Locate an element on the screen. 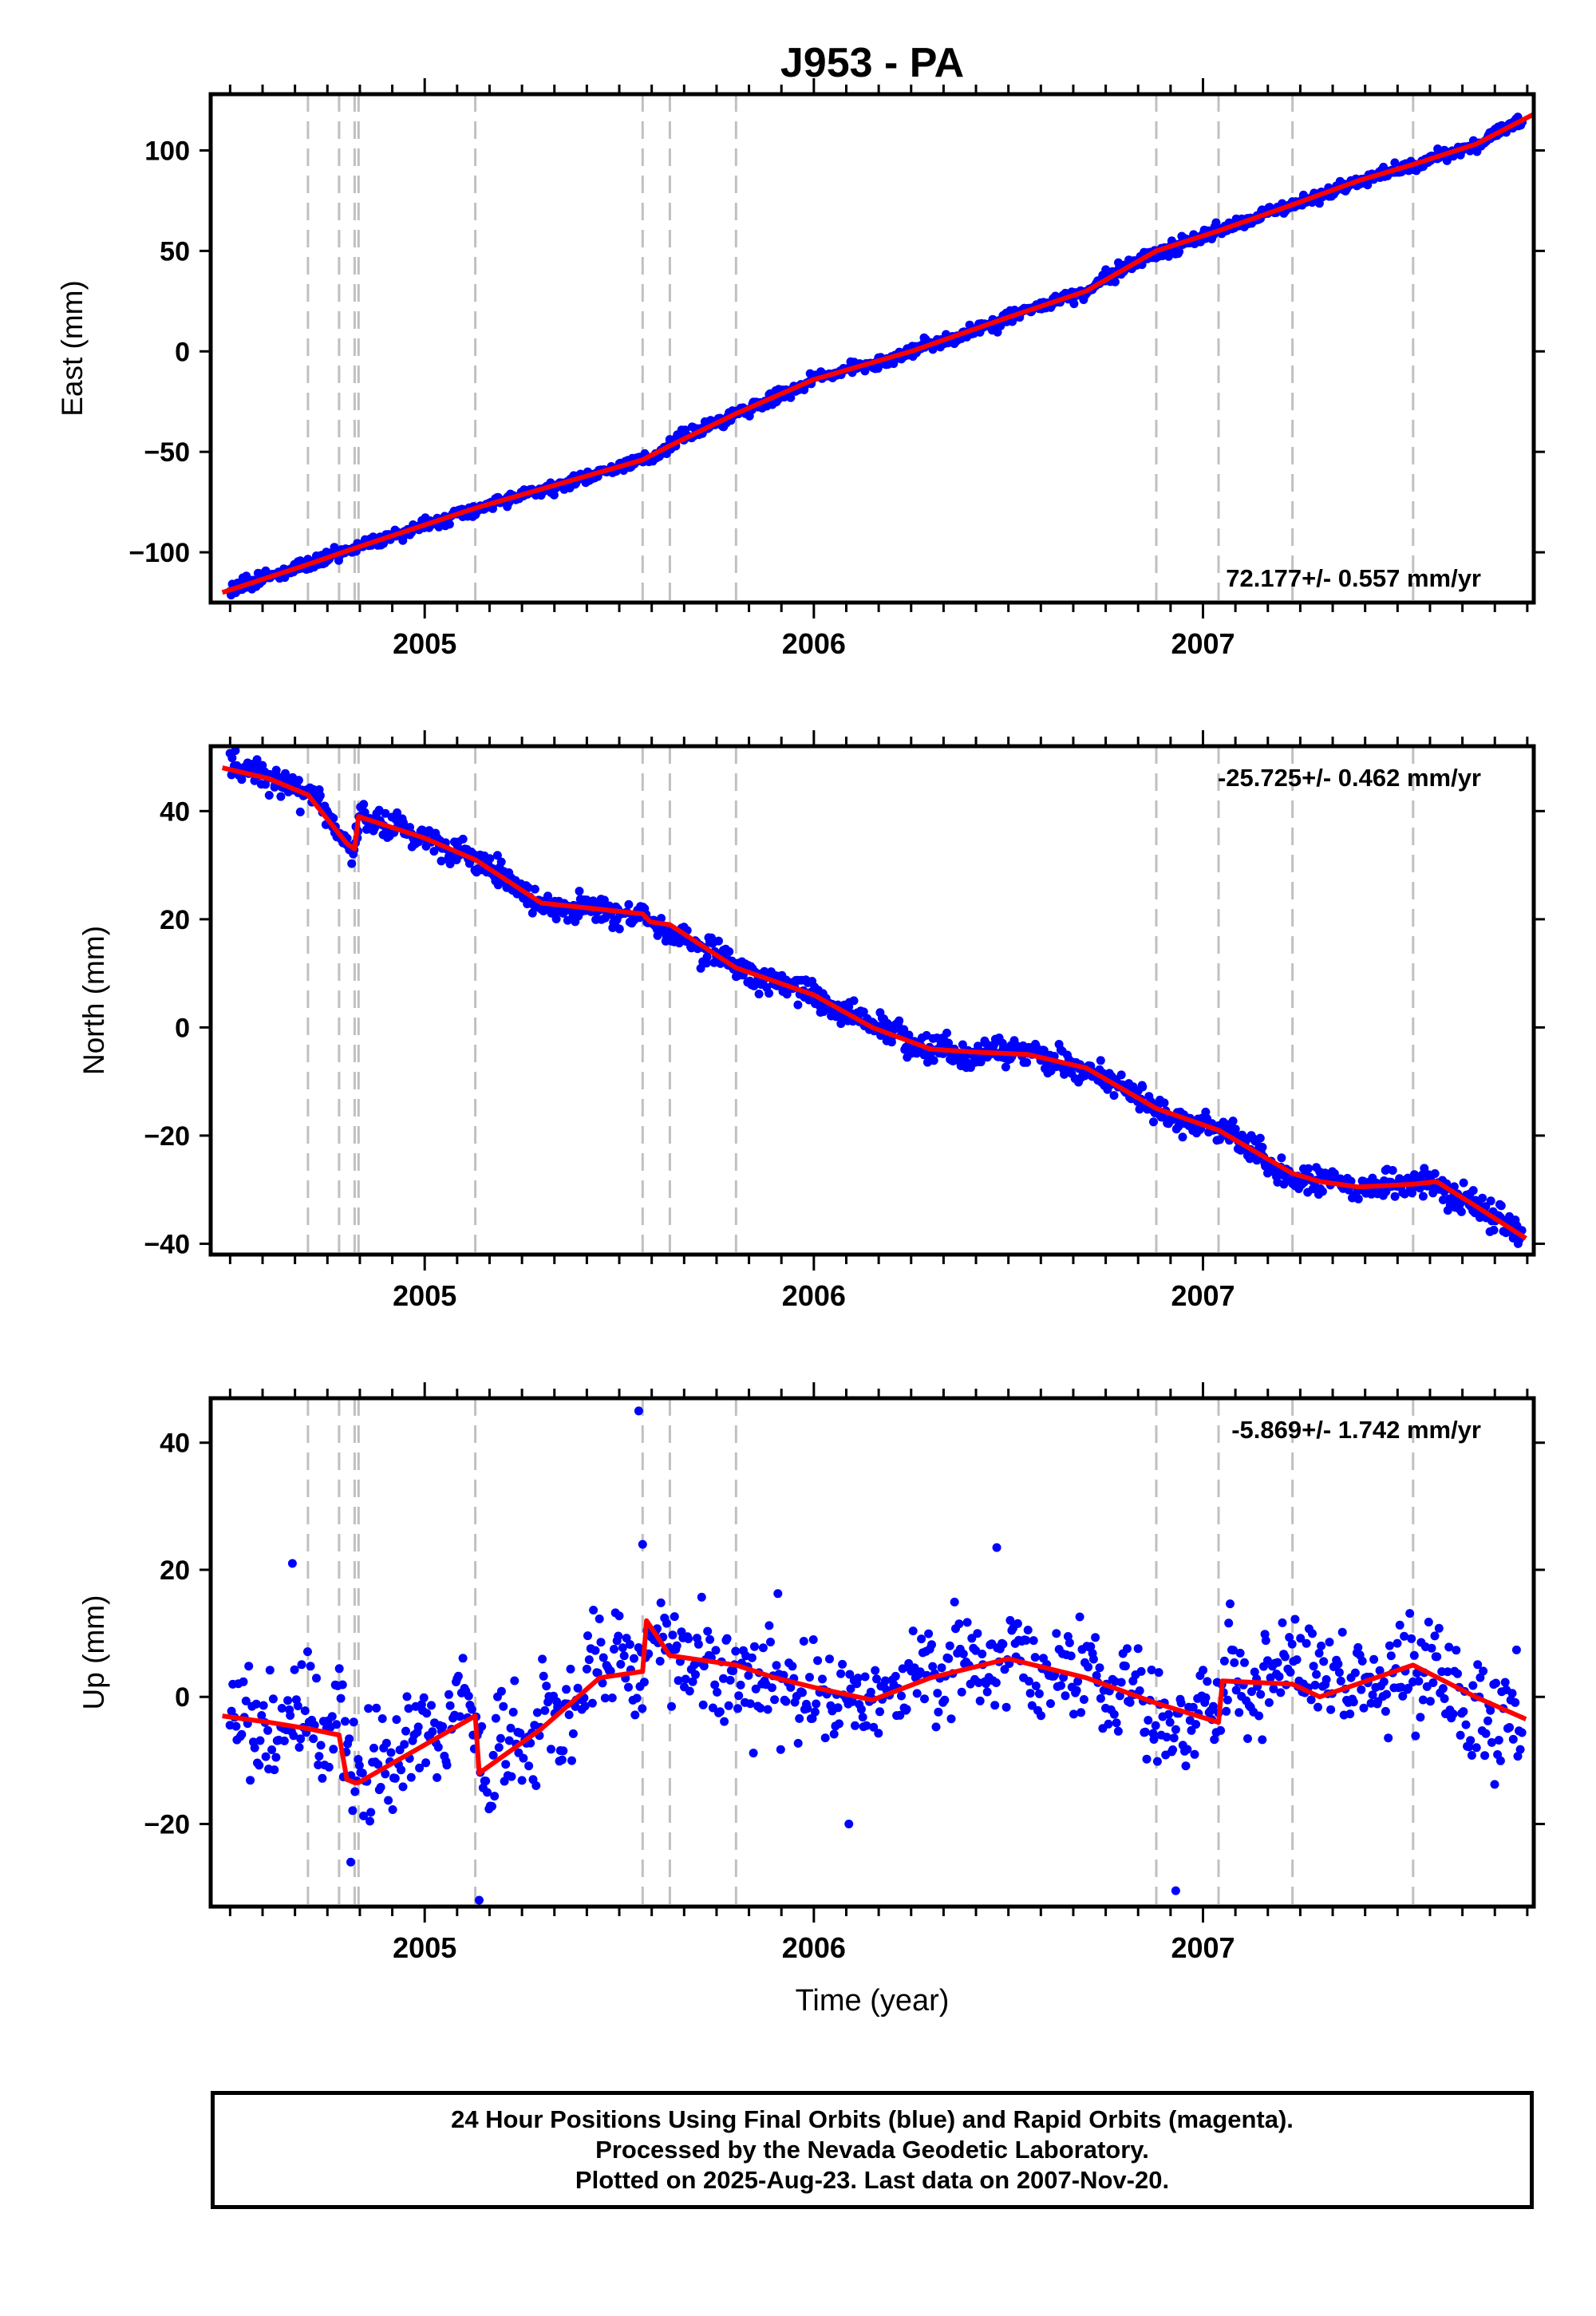  model-line is located at coordinates (874, 1702).